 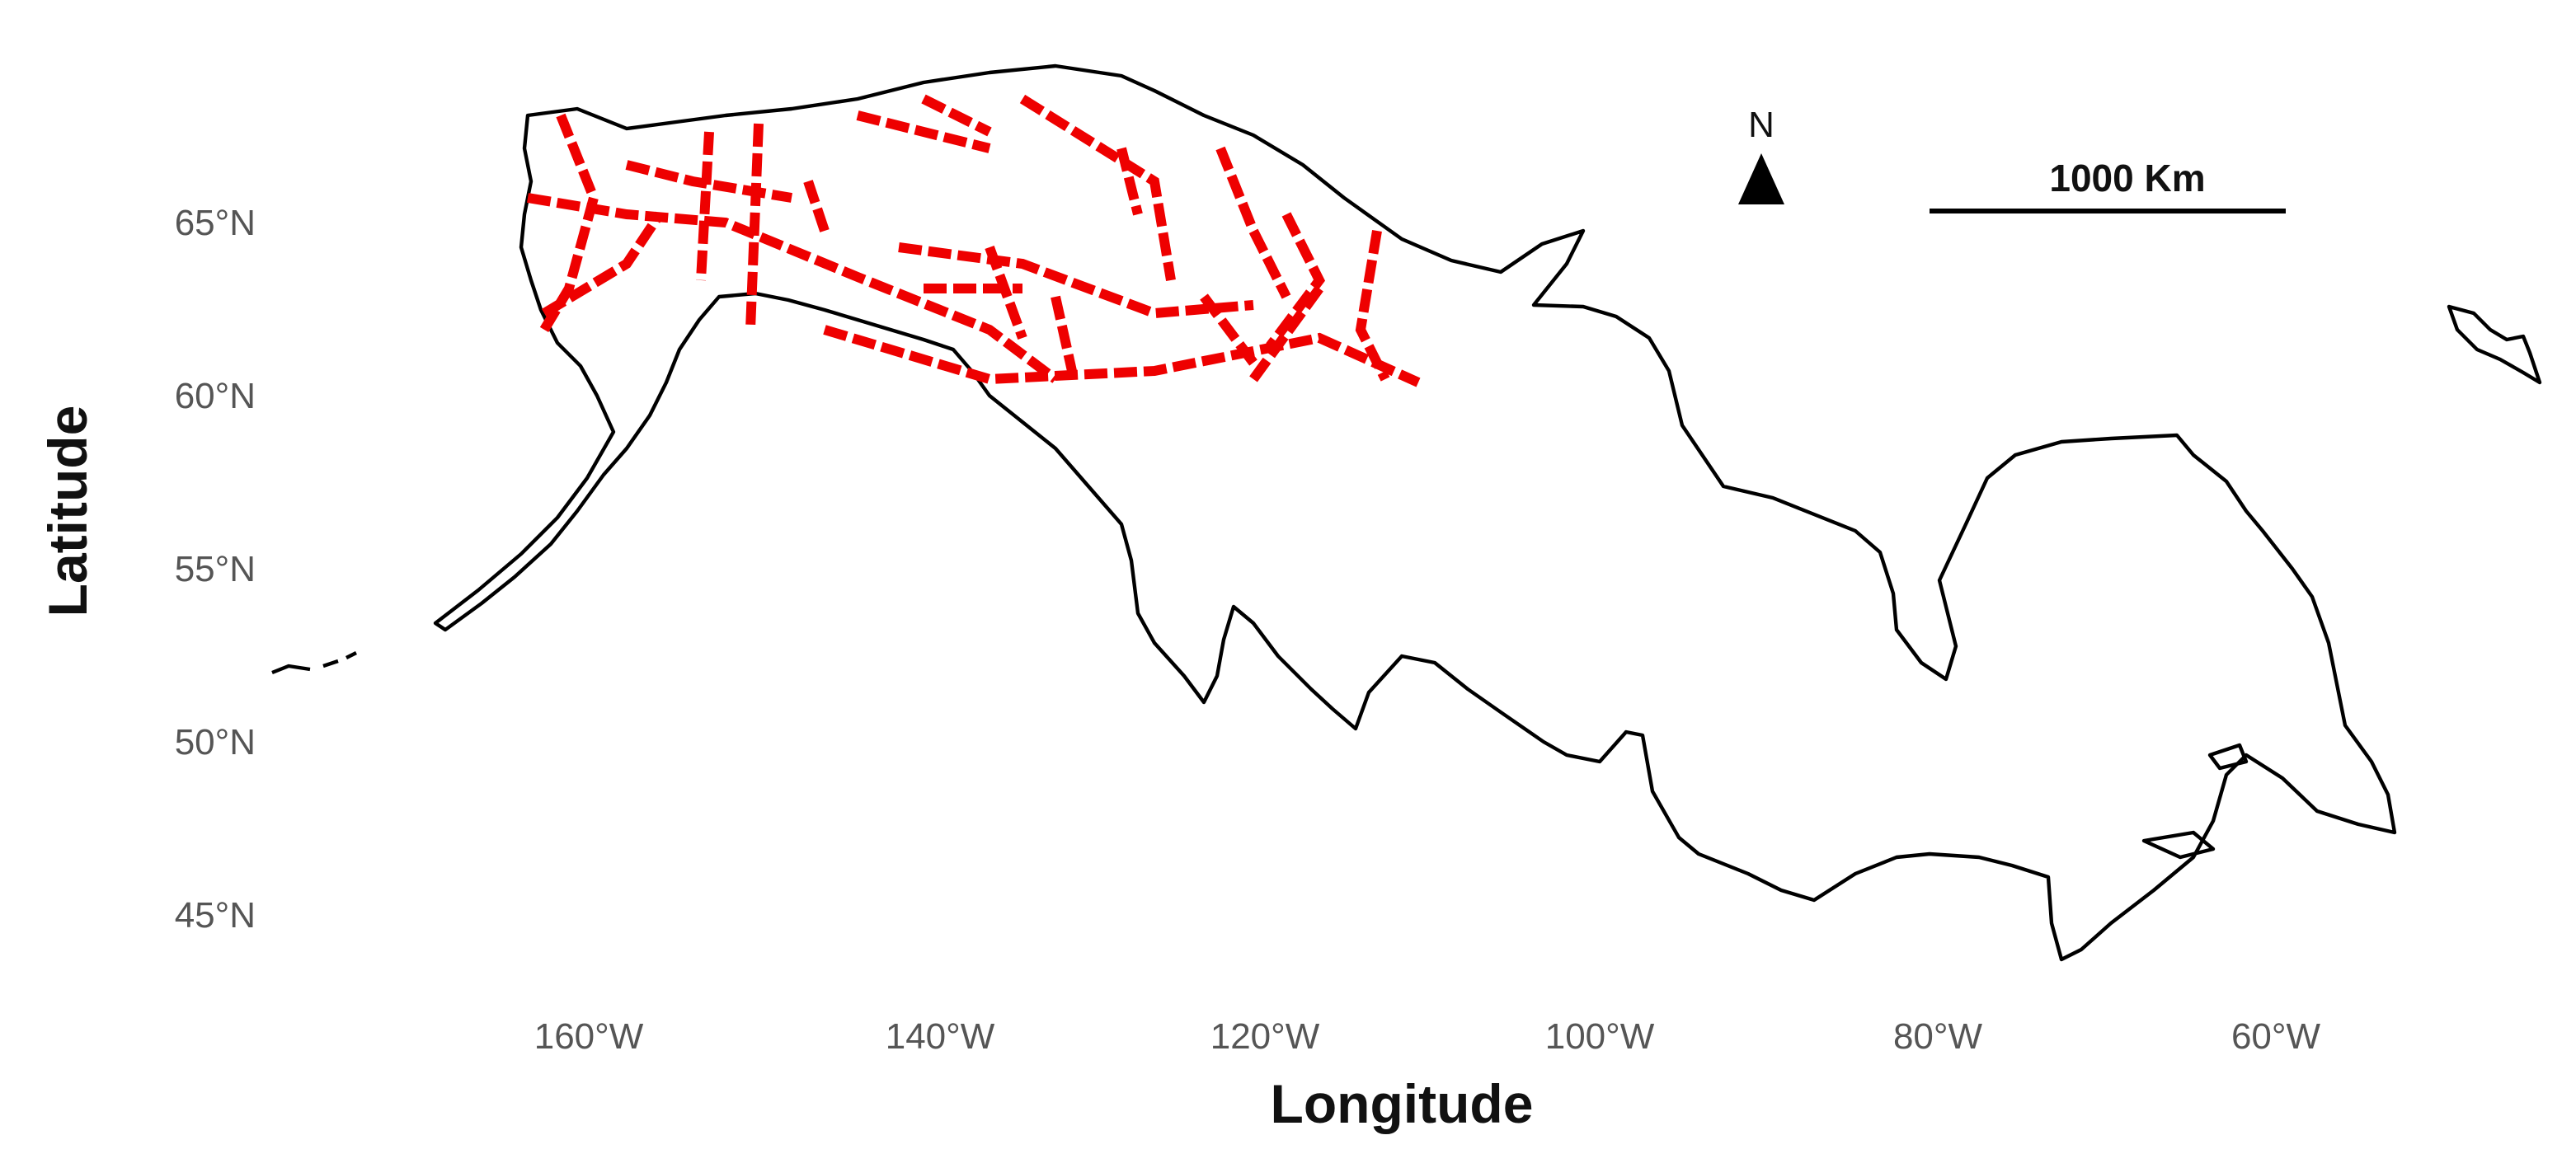 What do you see at coordinates (1600, 1036) in the screenshot?
I see `x-tick-label: 100°W` at bounding box center [1600, 1036].